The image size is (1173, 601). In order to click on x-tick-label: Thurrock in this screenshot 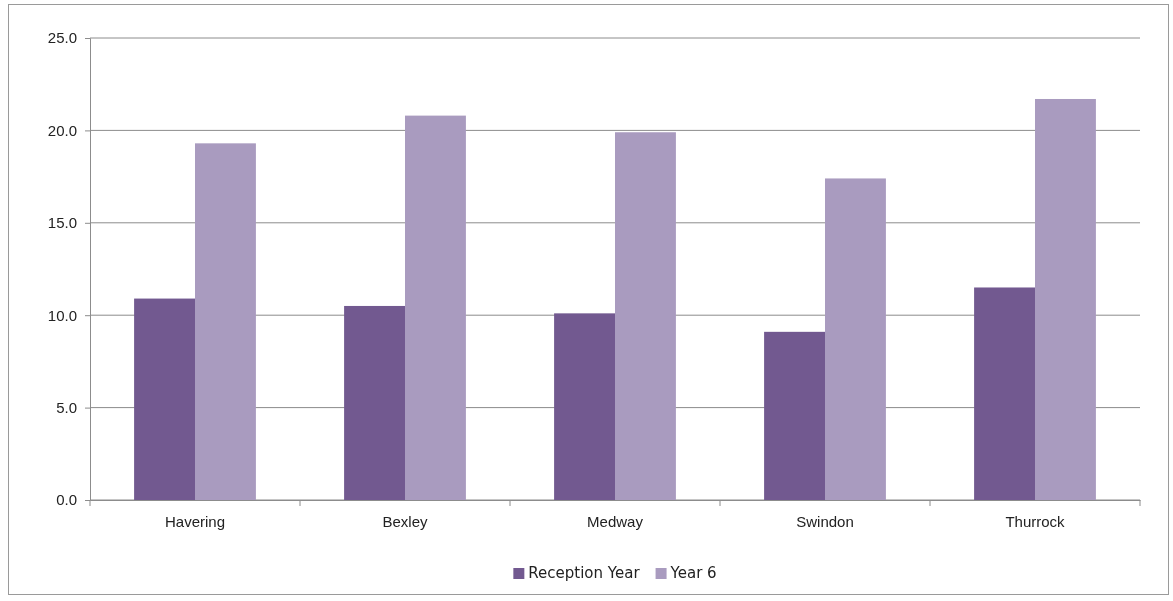, I will do `click(1035, 521)`.